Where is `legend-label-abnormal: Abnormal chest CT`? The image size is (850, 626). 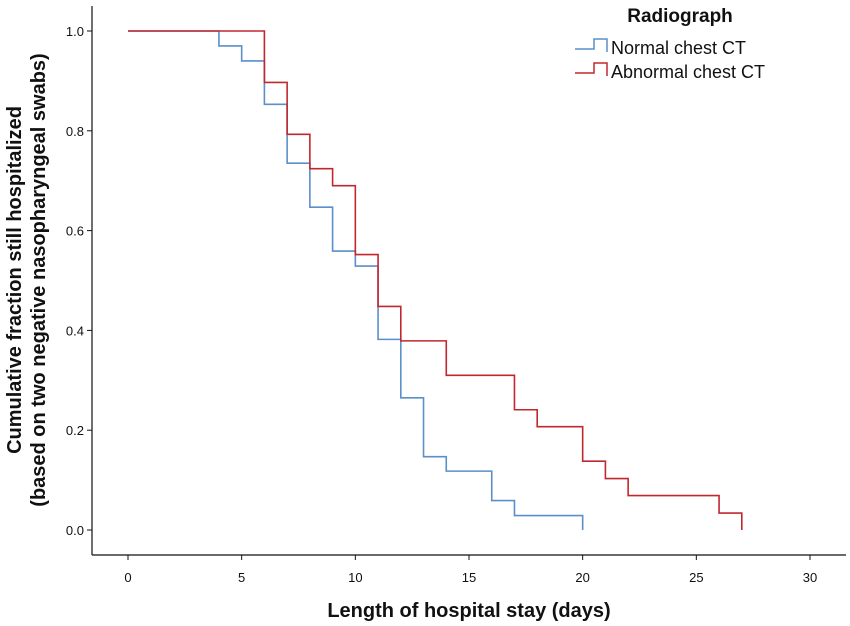
legend-label-abnormal: Abnormal chest CT is located at coordinates (688, 72).